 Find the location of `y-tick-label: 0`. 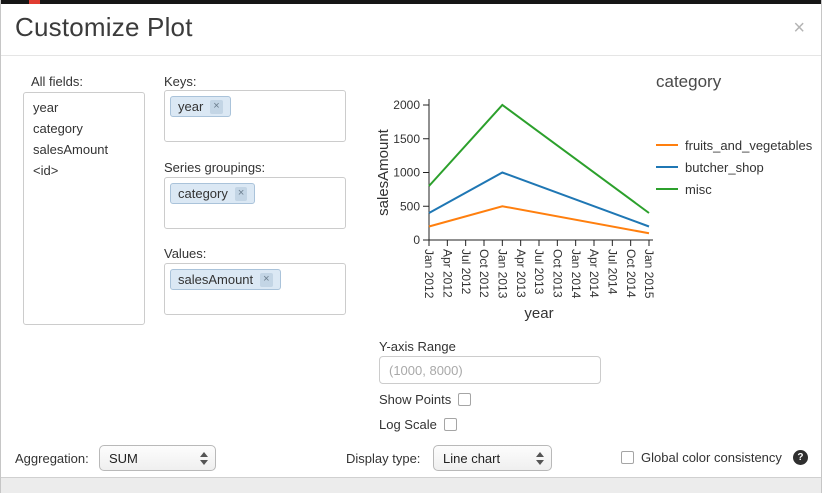

y-tick-label: 0 is located at coordinates (416, 240).